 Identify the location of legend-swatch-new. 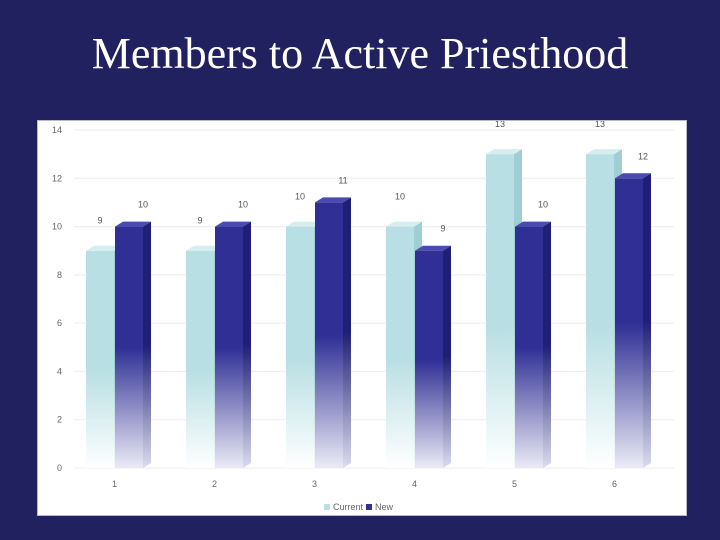
(369, 507).